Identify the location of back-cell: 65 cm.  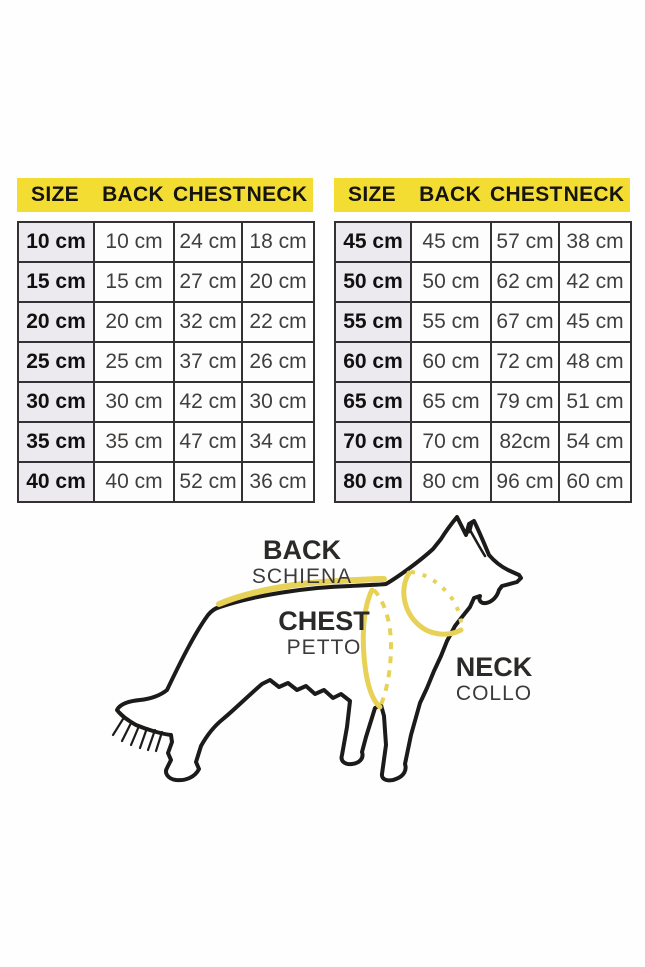
(451, 402).